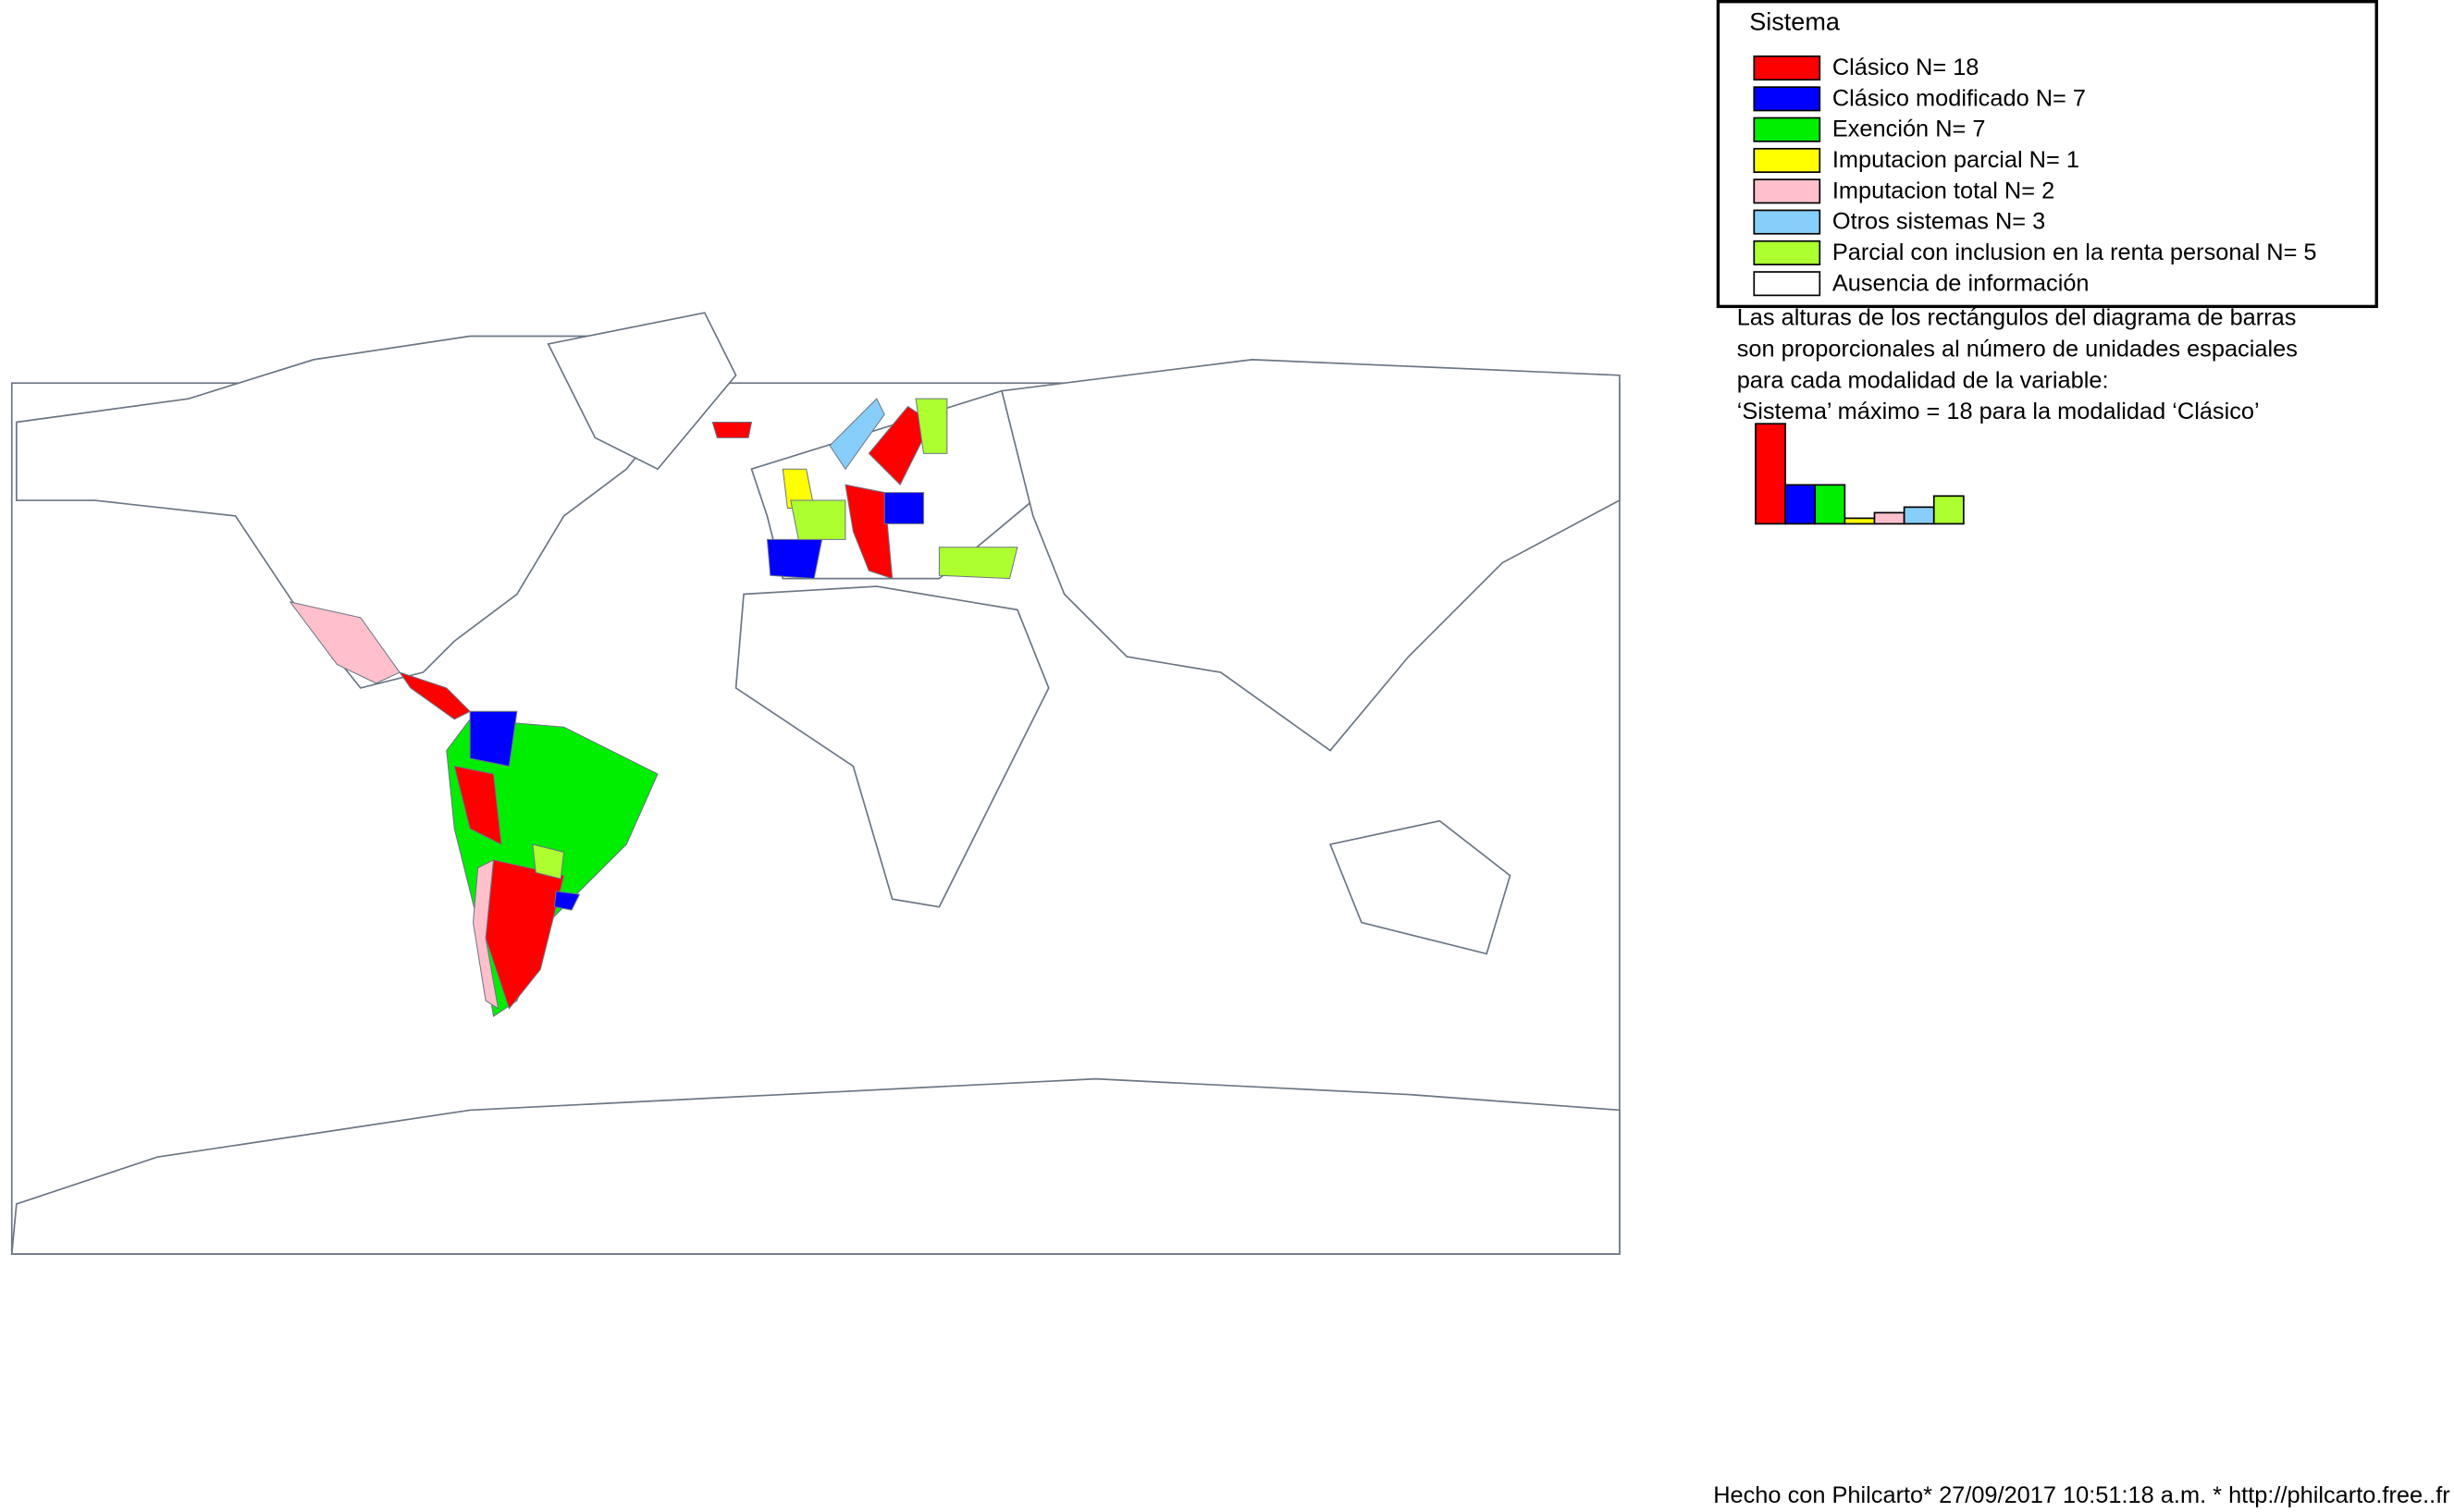 The image size is (2454, 1512). I want to click on central-europe, so click(869, 532).